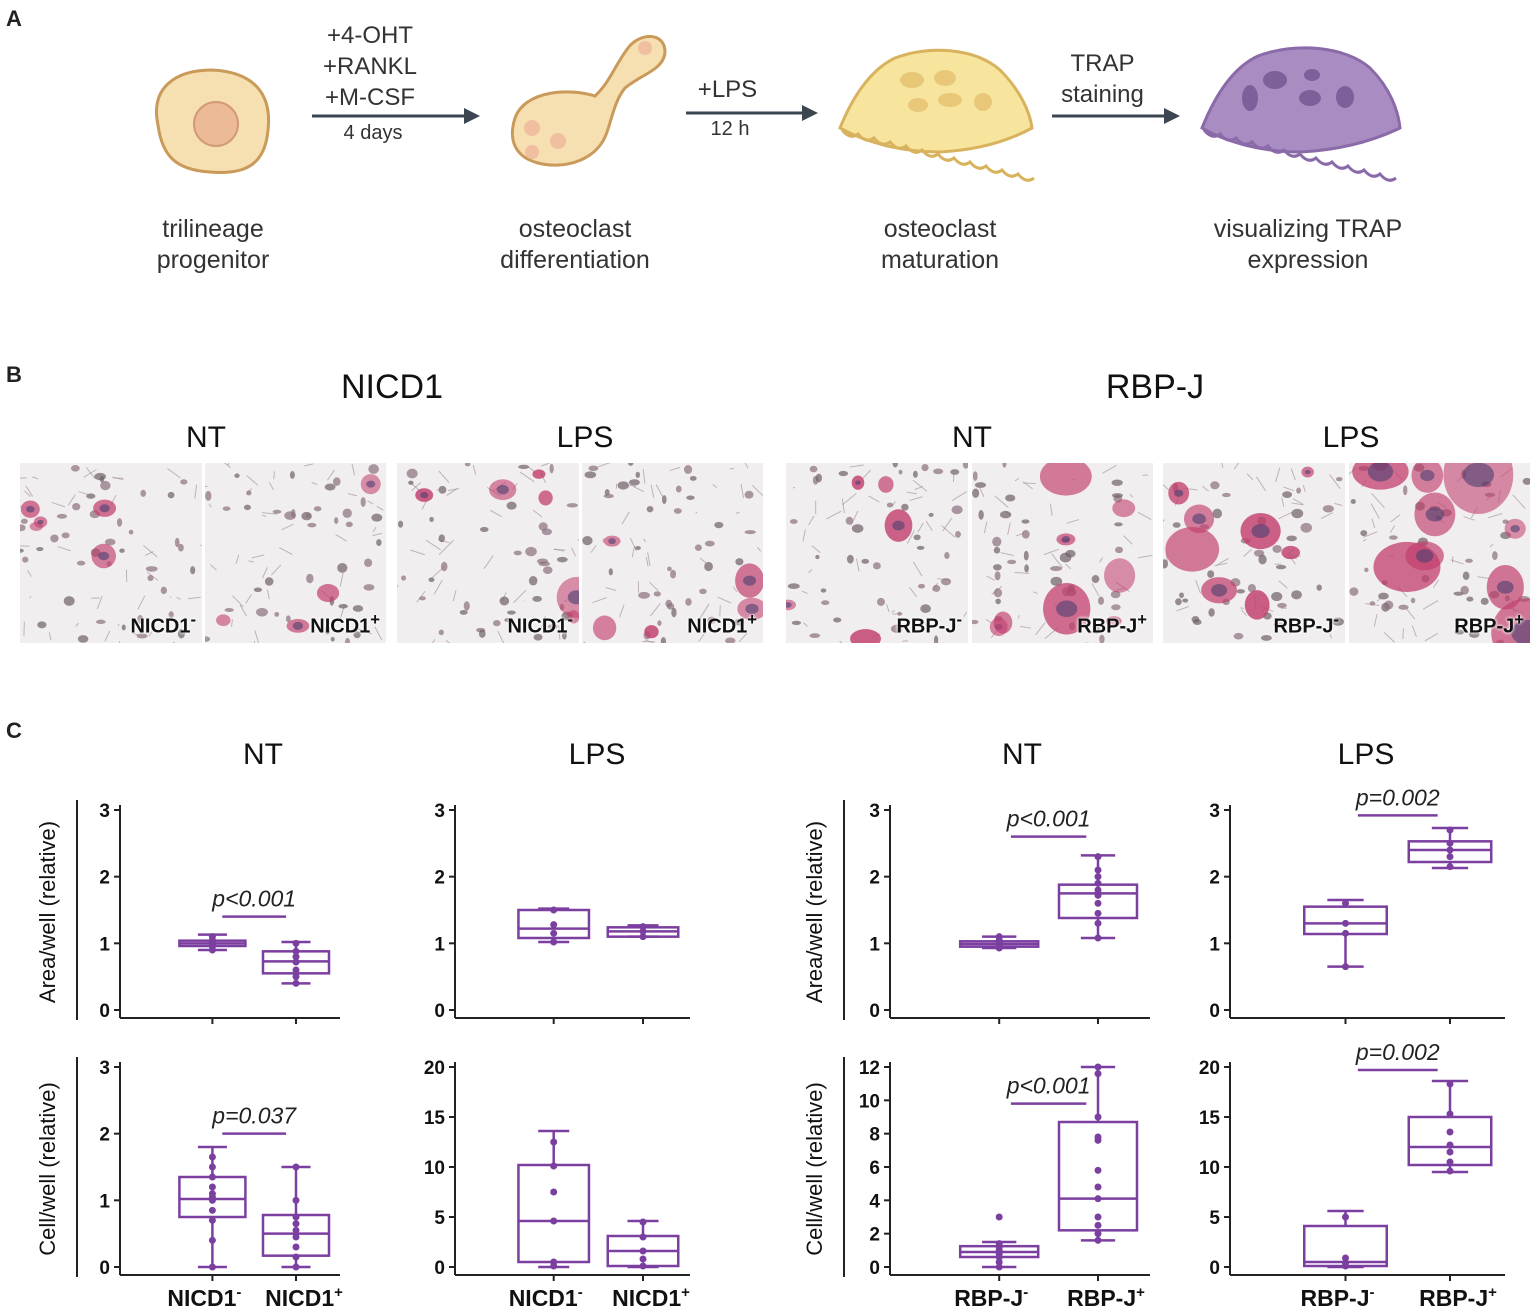 This screenshot has width=1530, height=1308. I want to click on progenitor-cell-icon, so click(213, 121).